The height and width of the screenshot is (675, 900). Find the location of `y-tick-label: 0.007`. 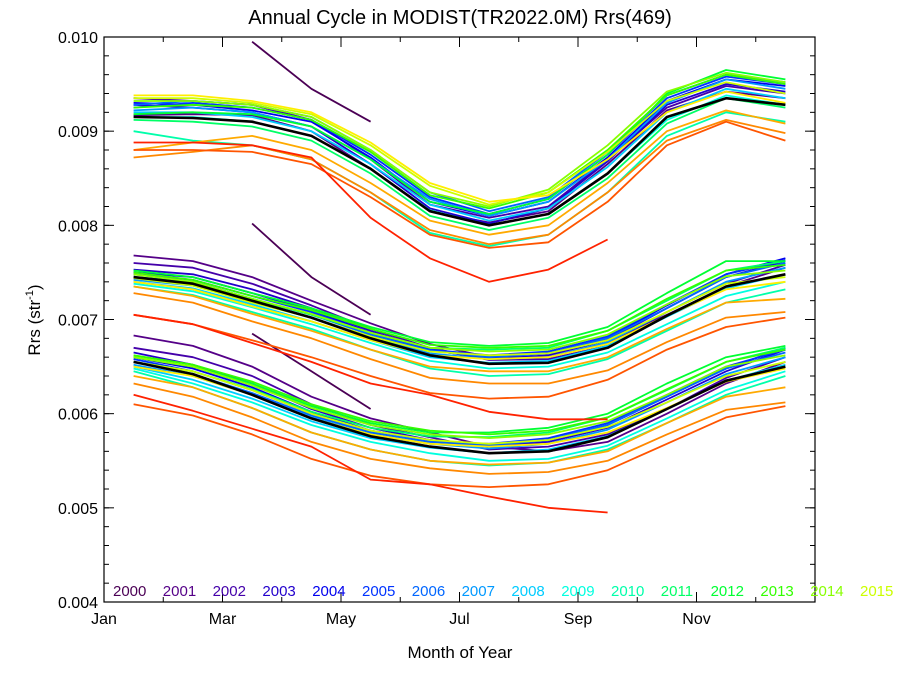

y-tick-label: 0.007 is located at coordinates (78, 321).